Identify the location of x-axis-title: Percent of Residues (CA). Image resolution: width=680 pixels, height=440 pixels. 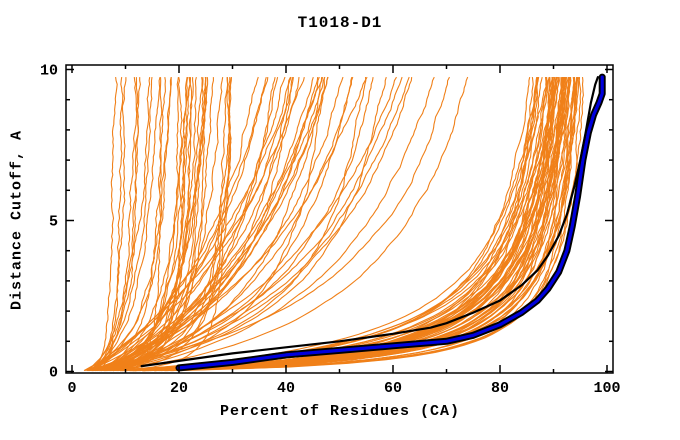
(340, 411).